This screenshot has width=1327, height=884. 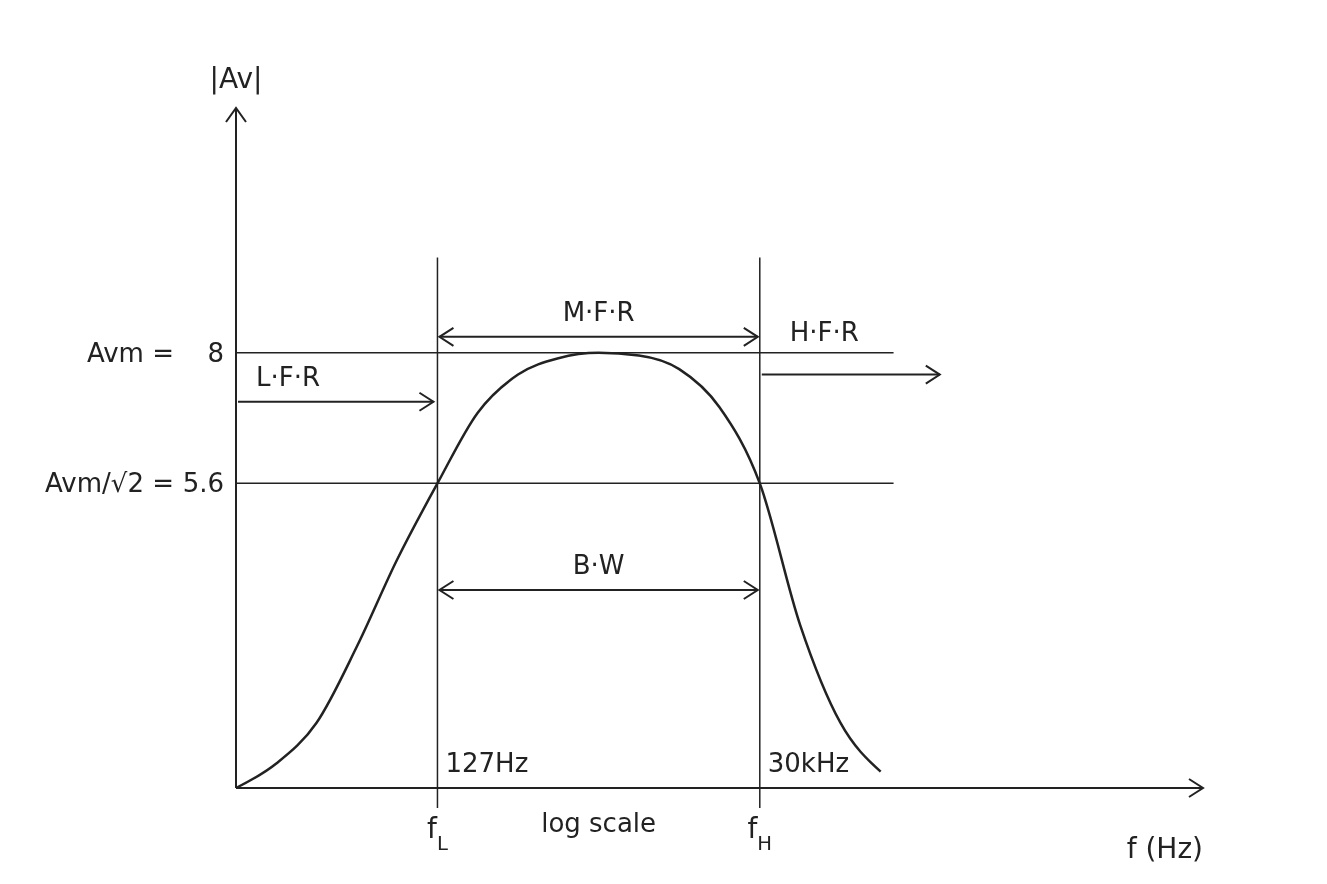 I want to click on text: log scale, so click(x=599, y=823).